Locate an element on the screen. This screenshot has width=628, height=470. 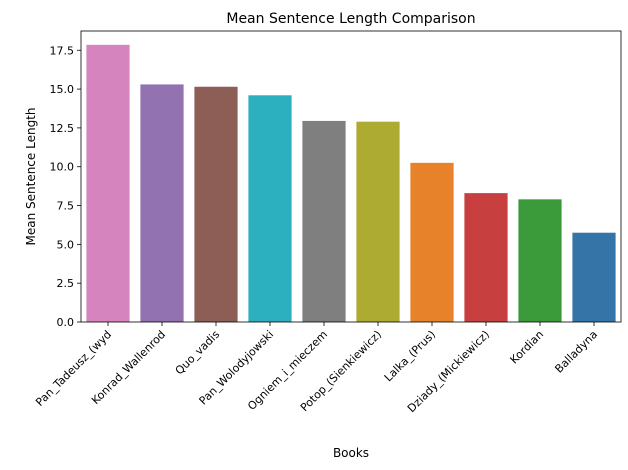
chart-title: Mean Sentence Length Comparison is located at coordinates (350, 19).